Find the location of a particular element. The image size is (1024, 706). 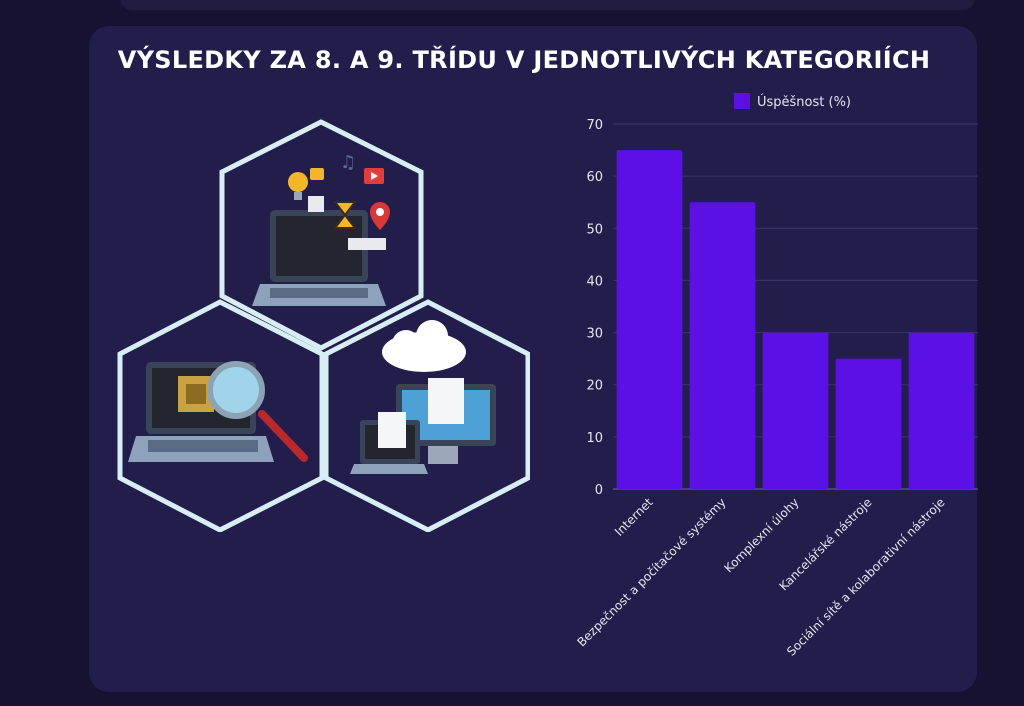

y-tick-label: 40 is located at coordinates (594, 281).